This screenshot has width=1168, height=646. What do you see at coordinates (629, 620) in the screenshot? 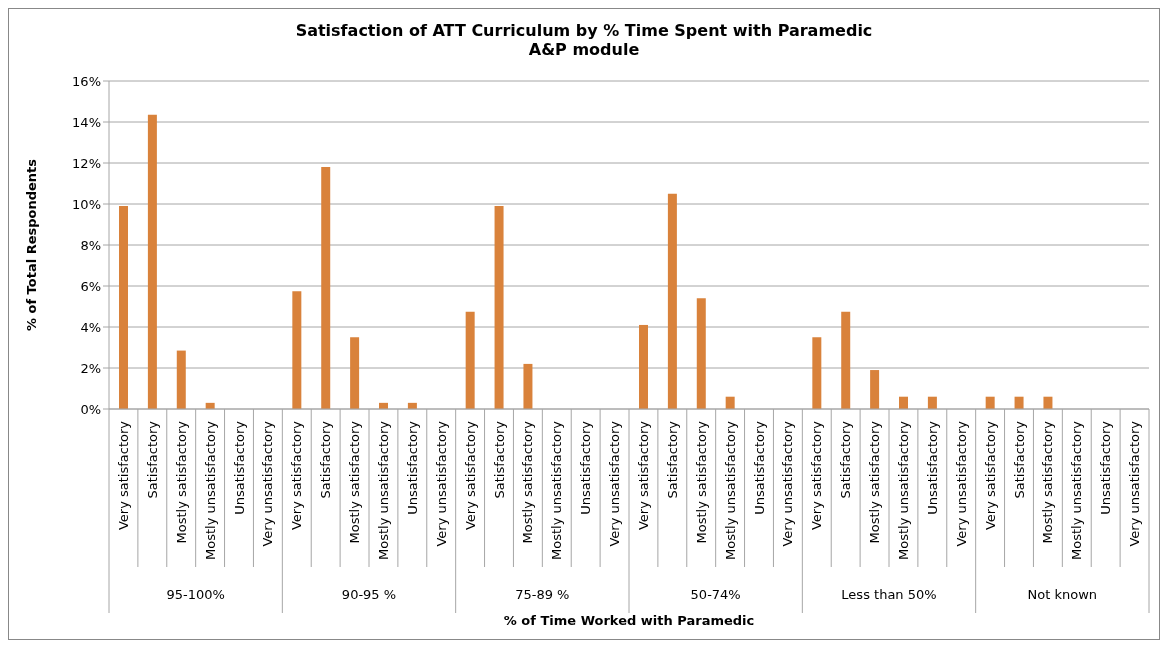
I see `x-axis-title: % of Time Worked with Paramedic` at bounding box center [629, 620].